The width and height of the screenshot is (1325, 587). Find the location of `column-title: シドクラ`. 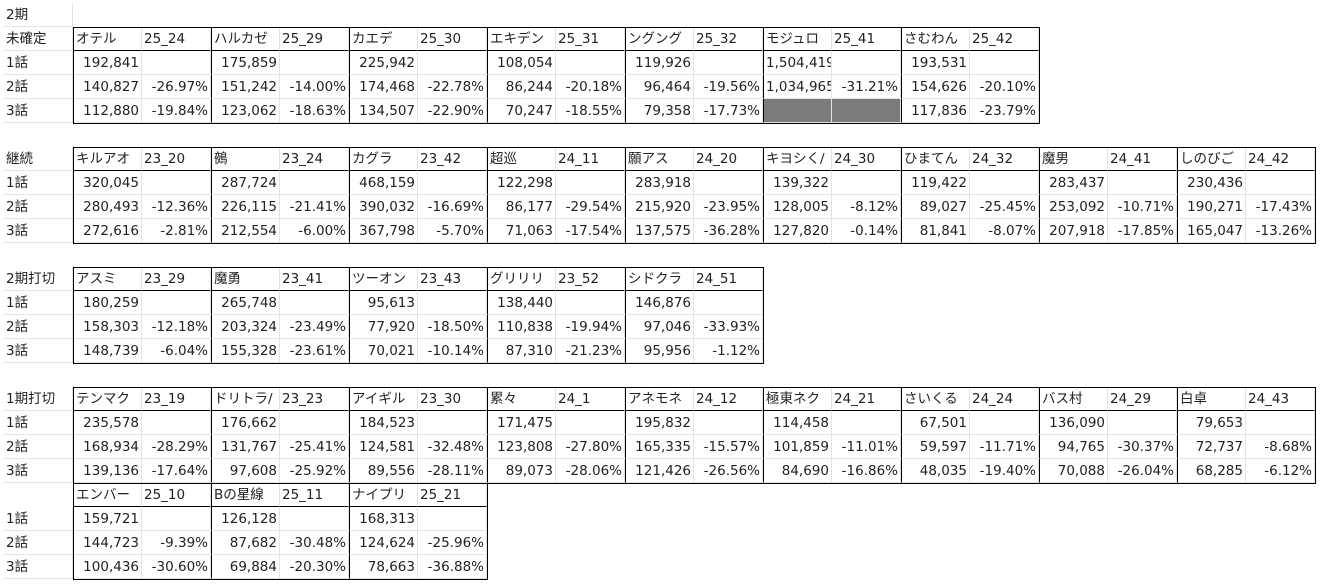

column-title: シドクラ is located at coordinates (659, 279).